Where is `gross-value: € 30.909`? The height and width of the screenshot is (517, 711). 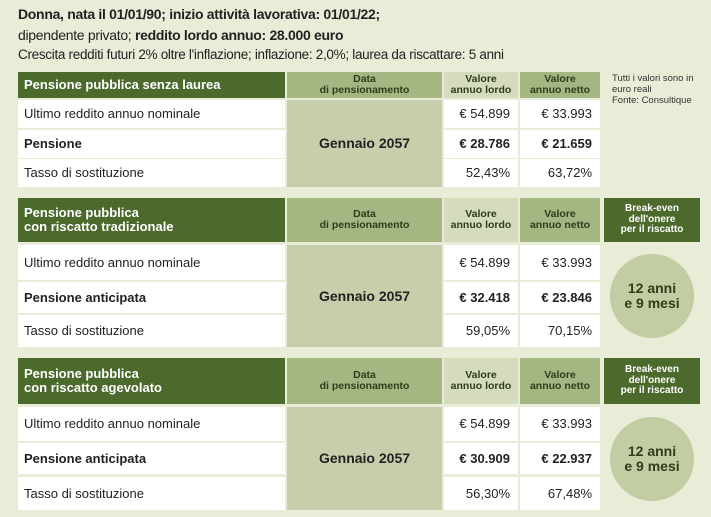
gross-value: € 30.909 is located at coordinates (481, 458).